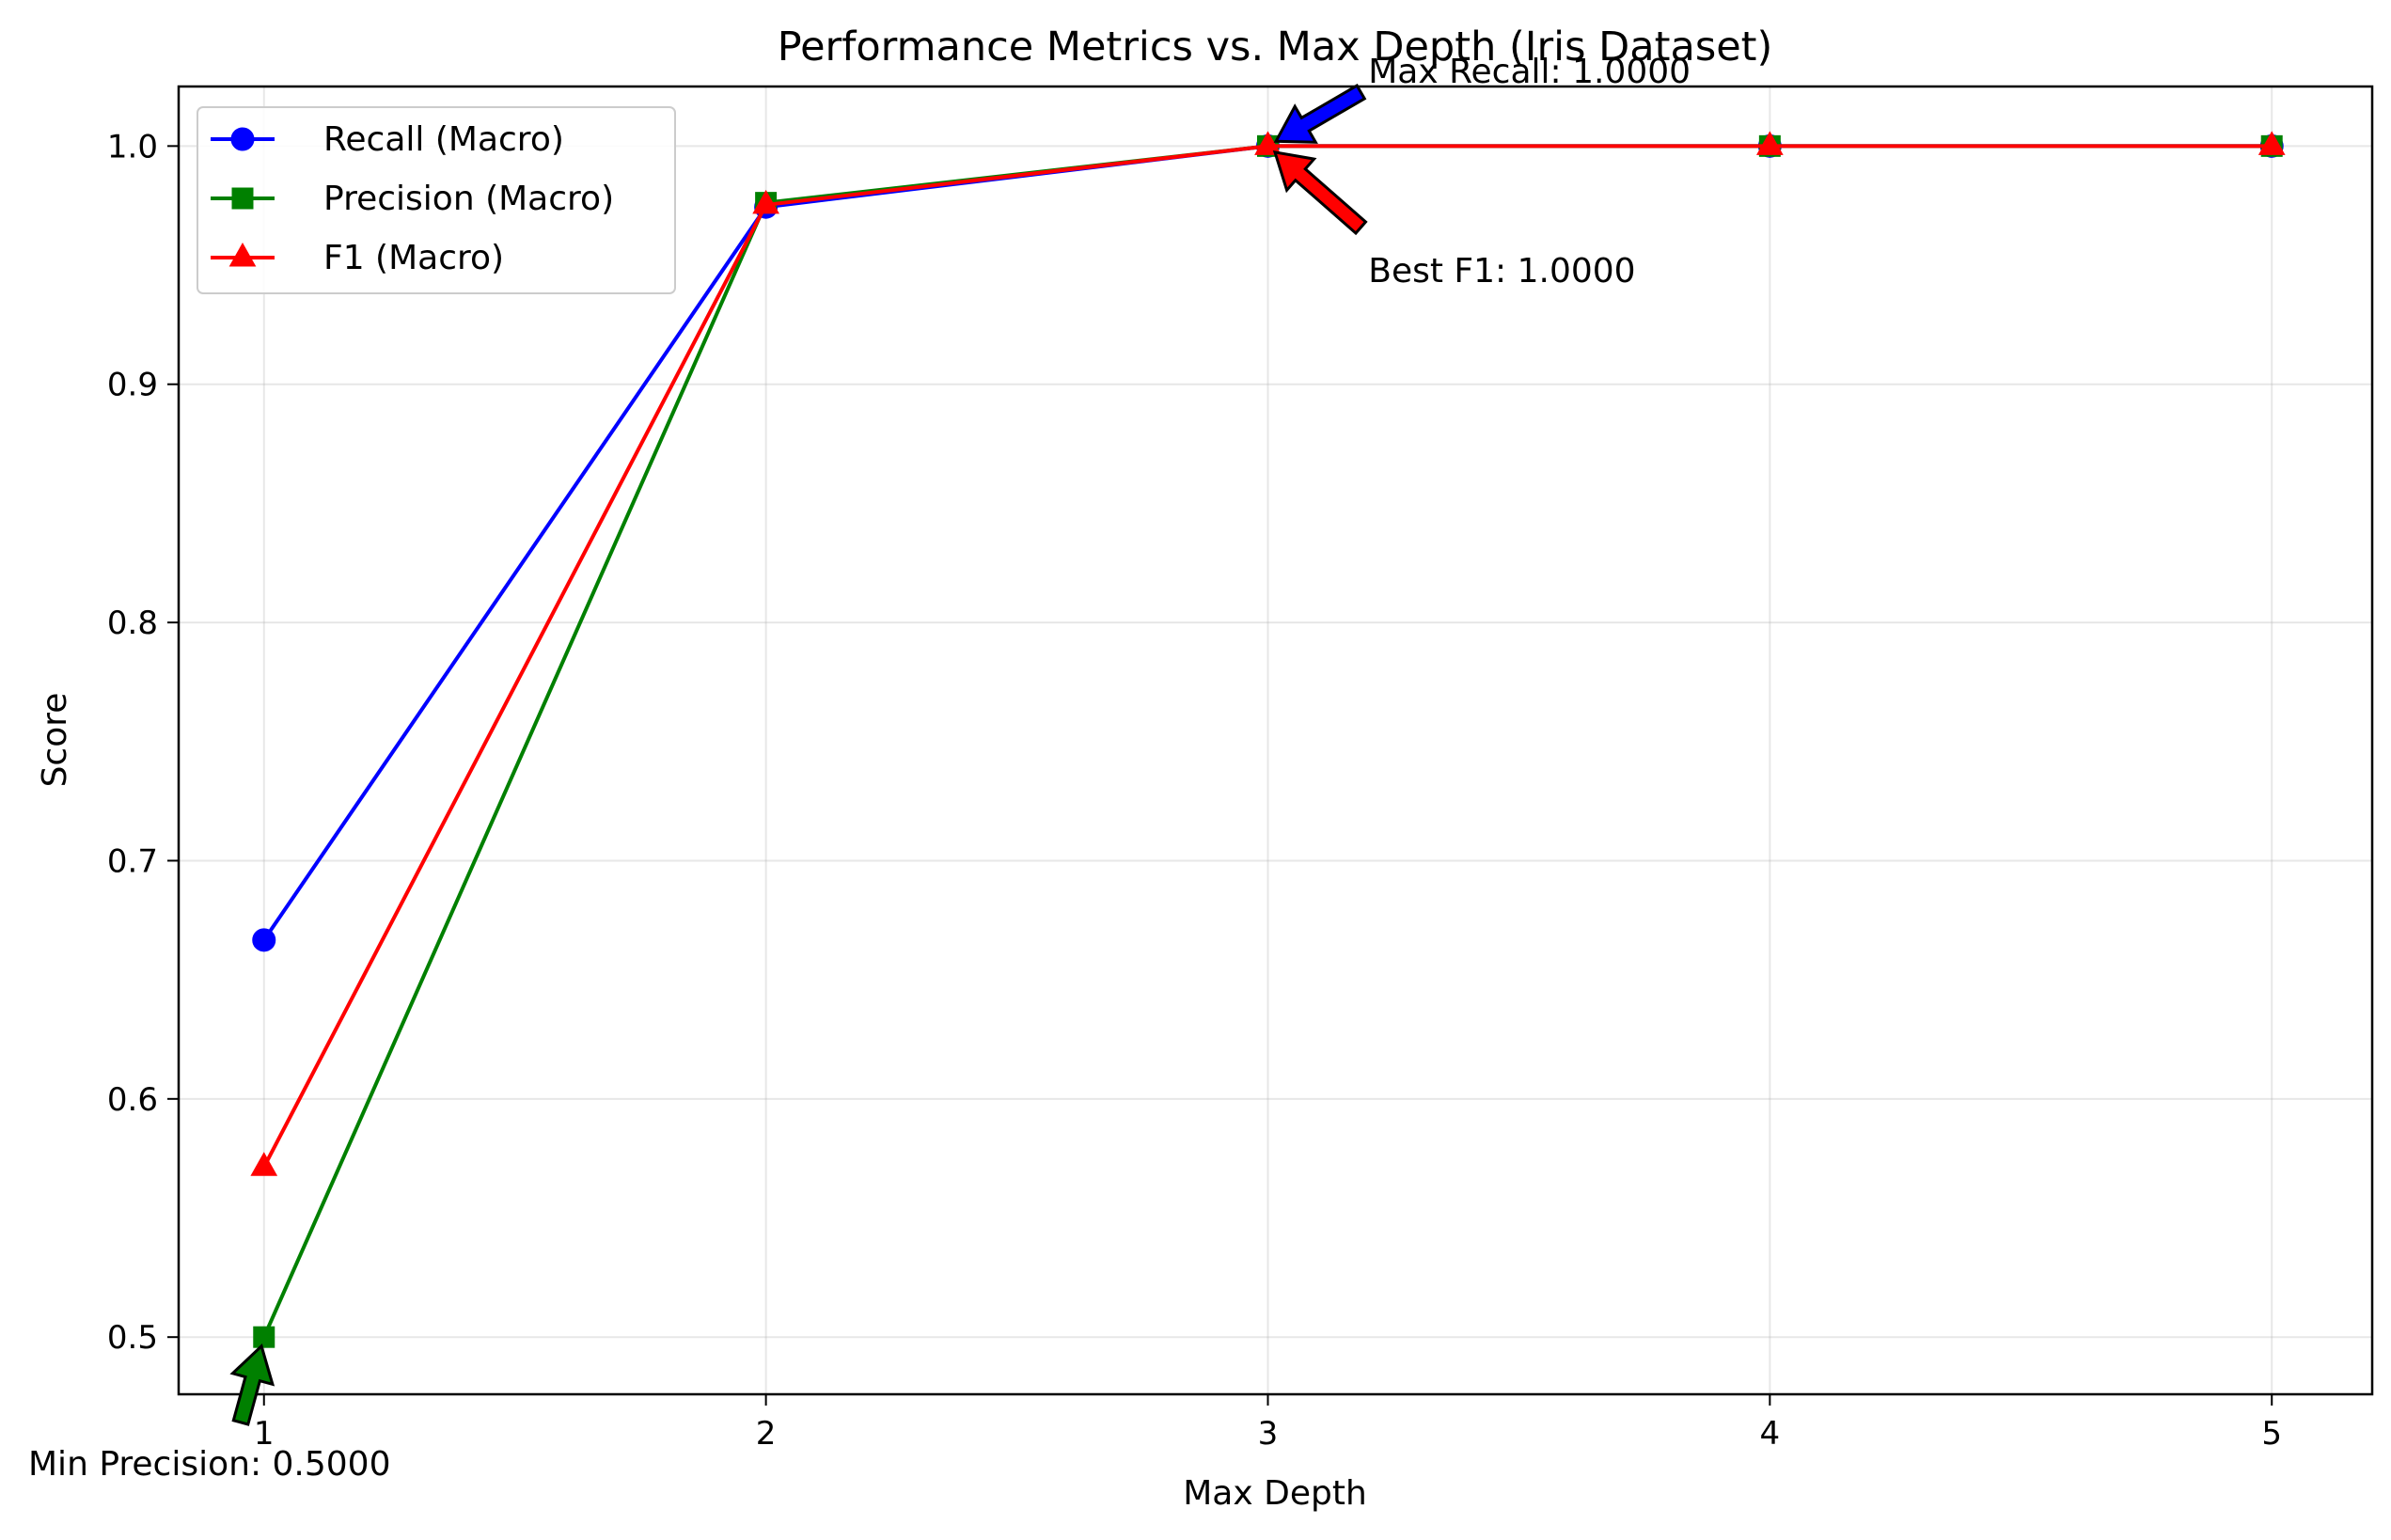 Image resolution: width=2391 pixels, height=1540 pixels. I want to click on y-tick-label: 1.0, so click(132, 147).